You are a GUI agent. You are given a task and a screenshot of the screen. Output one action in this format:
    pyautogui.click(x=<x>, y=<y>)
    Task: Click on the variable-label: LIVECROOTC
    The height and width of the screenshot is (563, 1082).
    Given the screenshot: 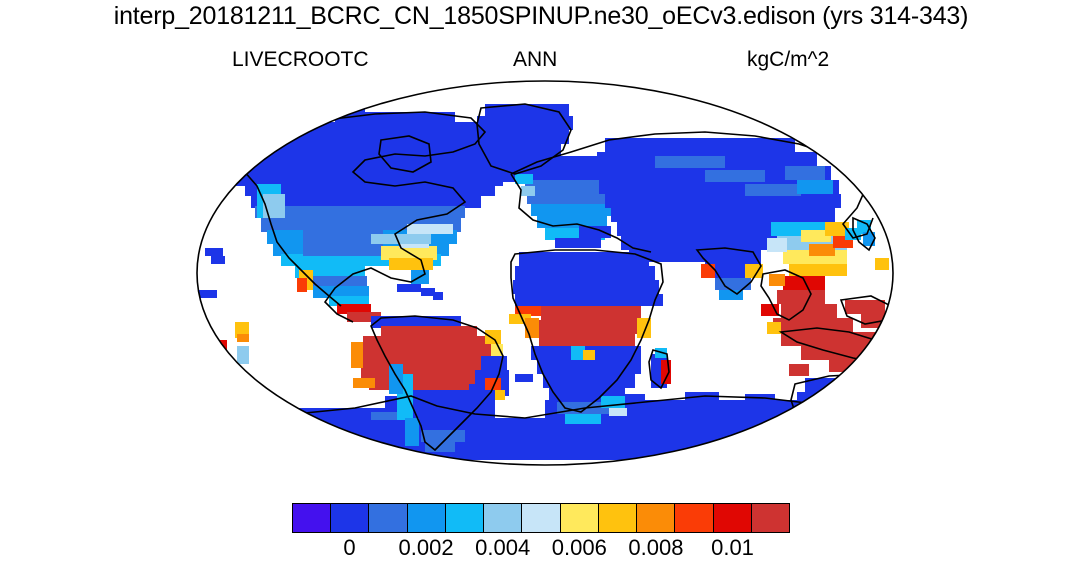 What is the action you would take?
    pyautogui.click(x=300, y=59)
    